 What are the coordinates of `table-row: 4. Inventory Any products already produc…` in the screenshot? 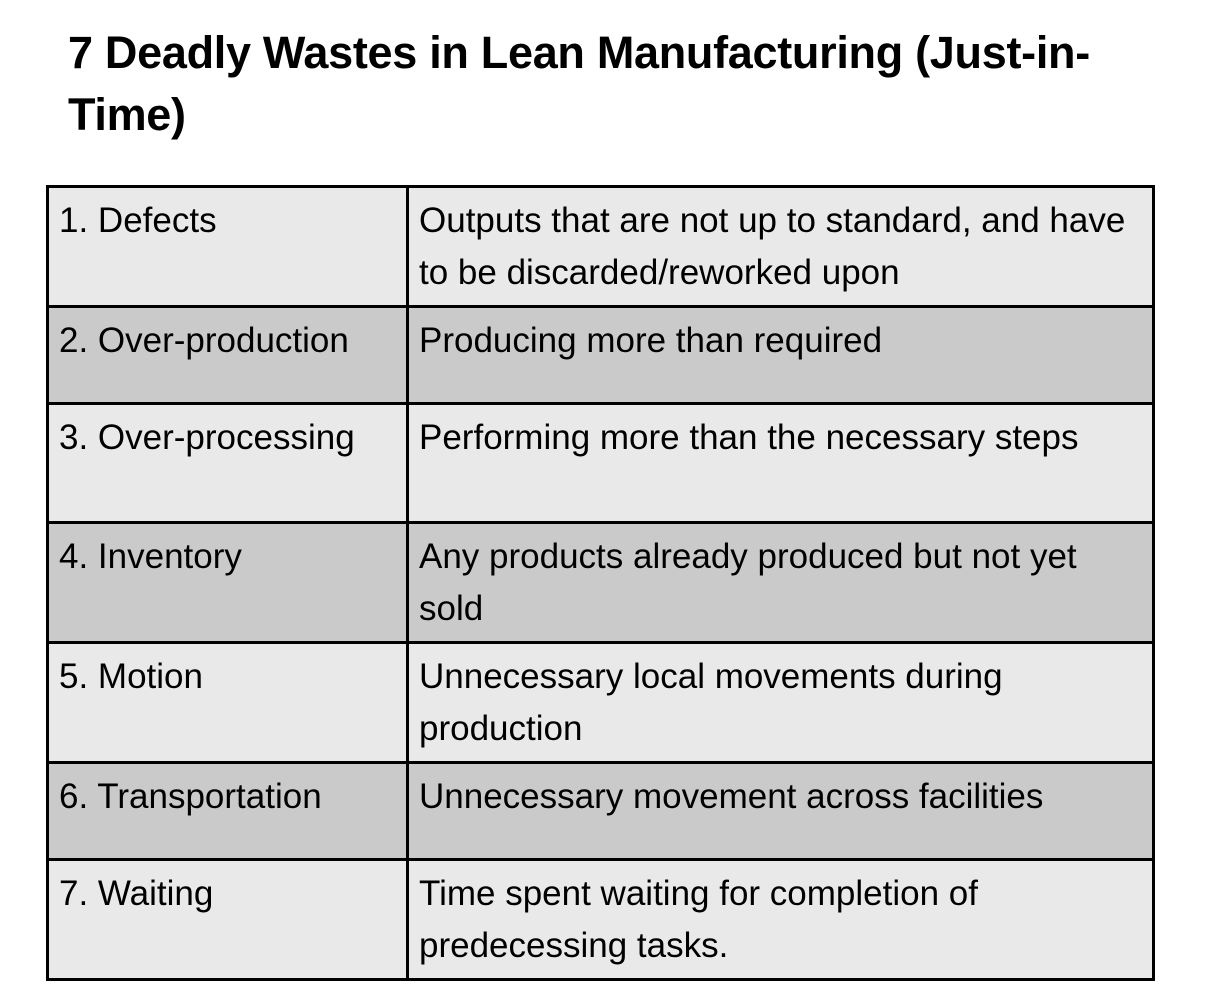 It's located at (600, 582).